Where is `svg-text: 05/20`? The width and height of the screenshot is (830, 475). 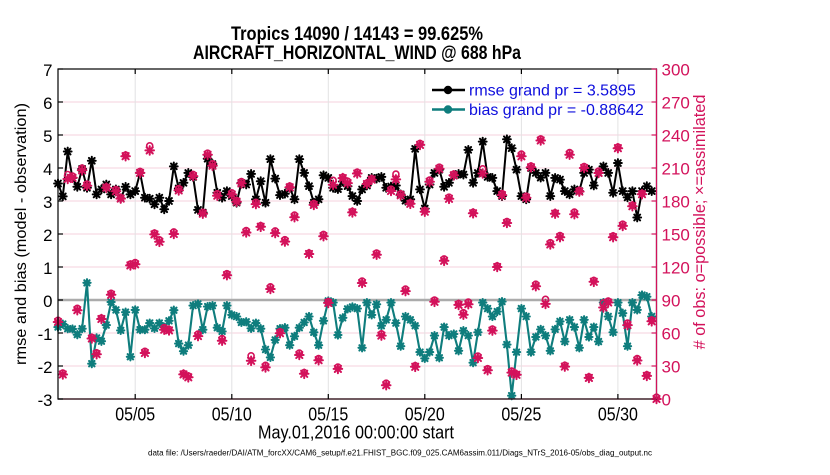 svg-text: 05/20 is located at coordinates (425, 415).